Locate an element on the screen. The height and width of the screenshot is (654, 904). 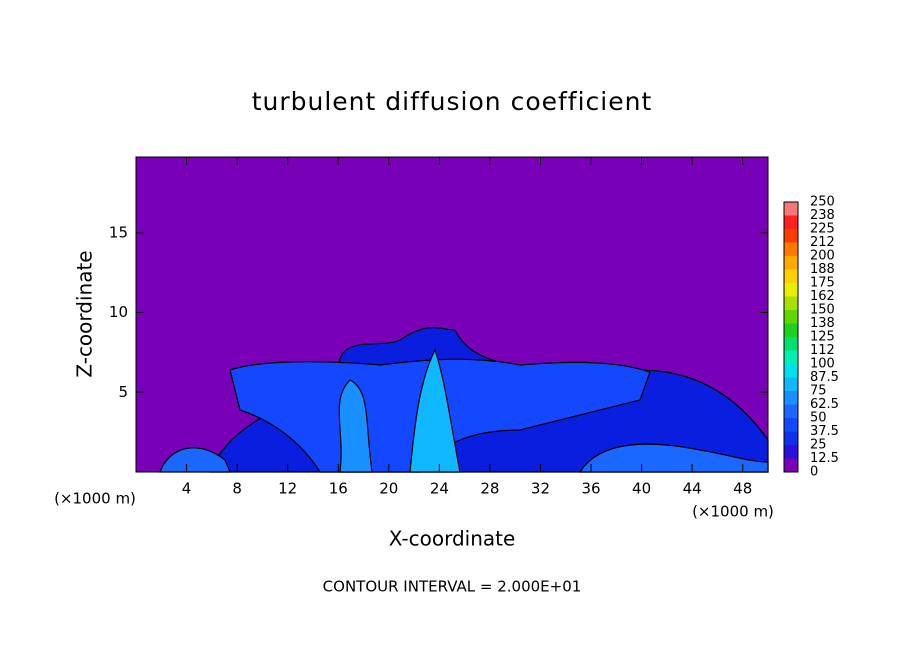
colorbar-label: 75 is located at coordinates (818, 391).